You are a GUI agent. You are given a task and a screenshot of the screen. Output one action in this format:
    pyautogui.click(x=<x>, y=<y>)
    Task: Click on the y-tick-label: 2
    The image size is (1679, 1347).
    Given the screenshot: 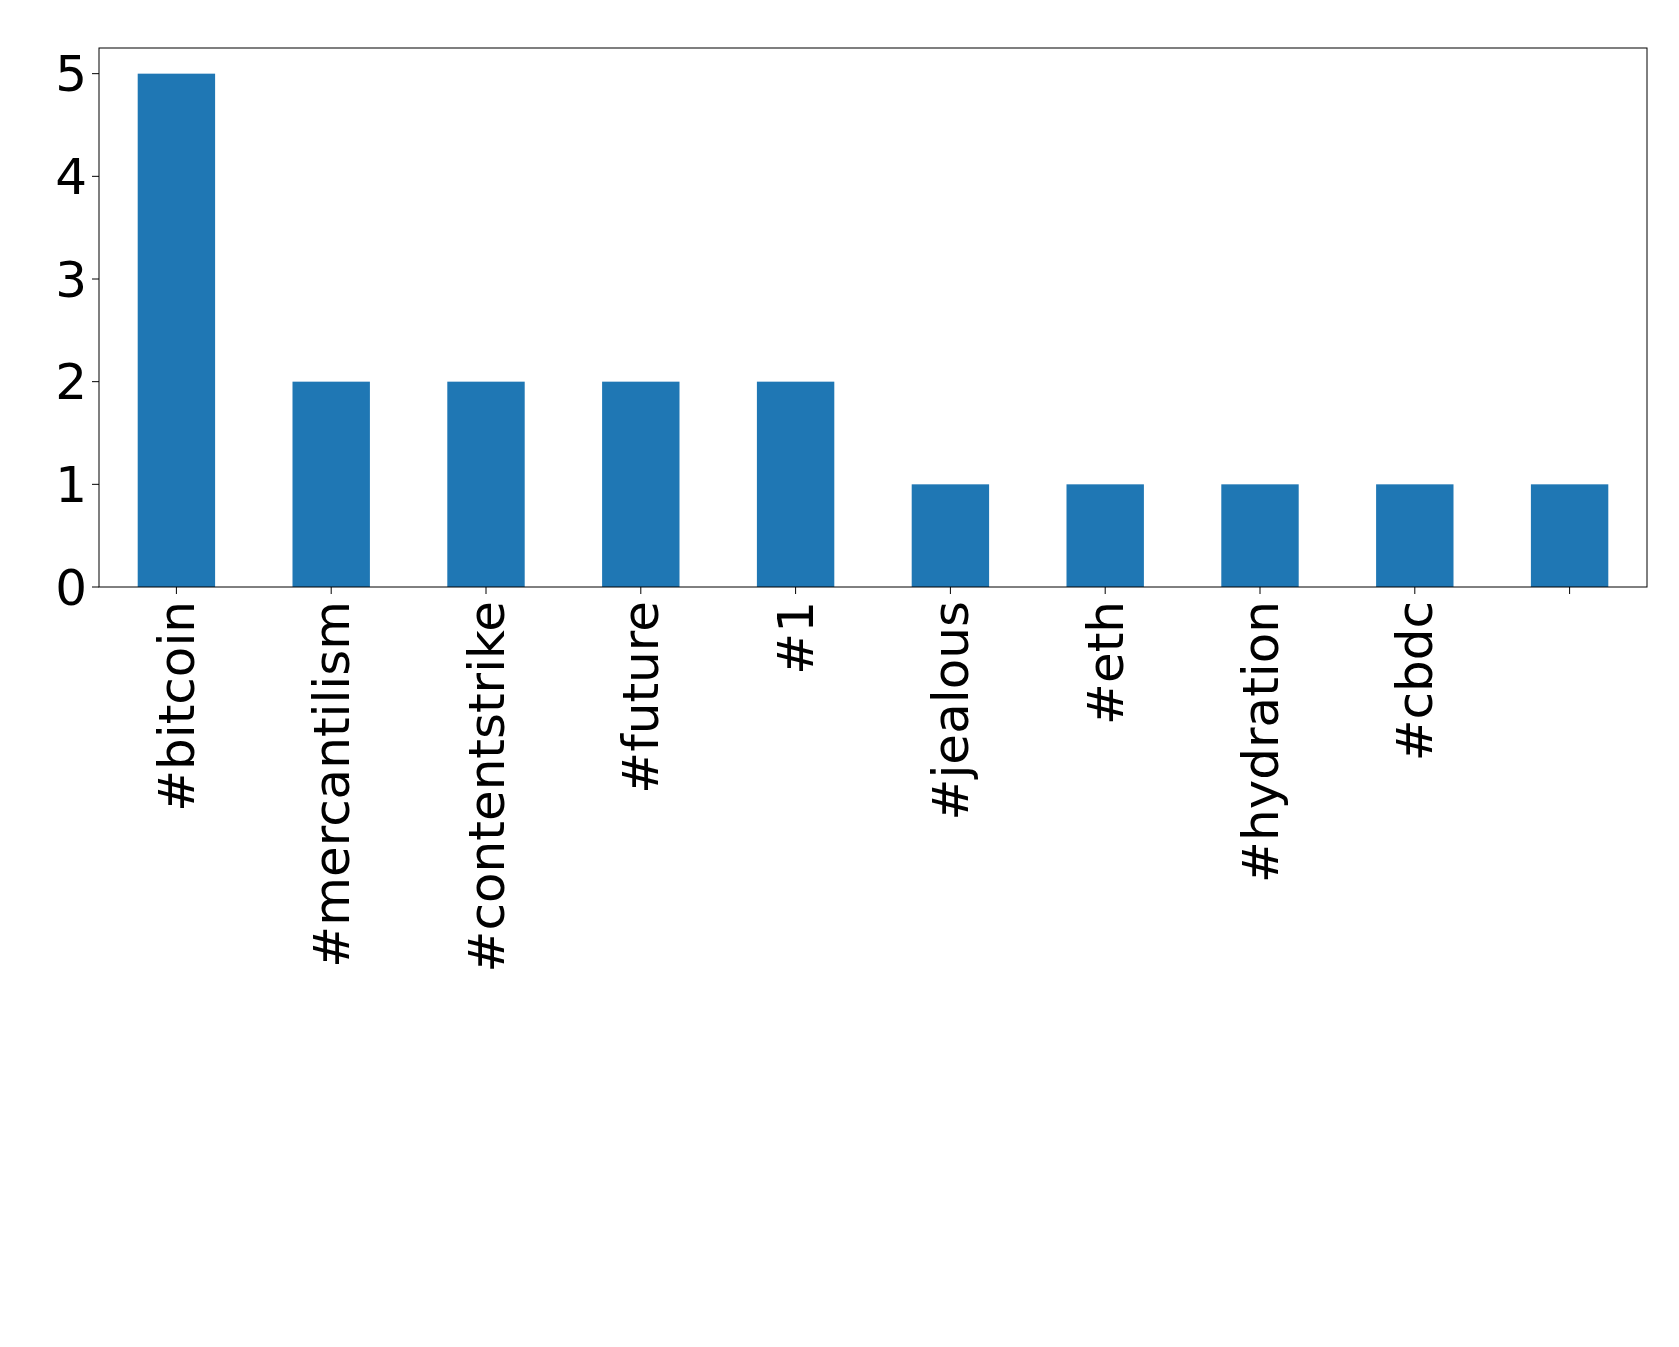 What is the action you would take?
    pyautogui.click(x=71, y=382)
    